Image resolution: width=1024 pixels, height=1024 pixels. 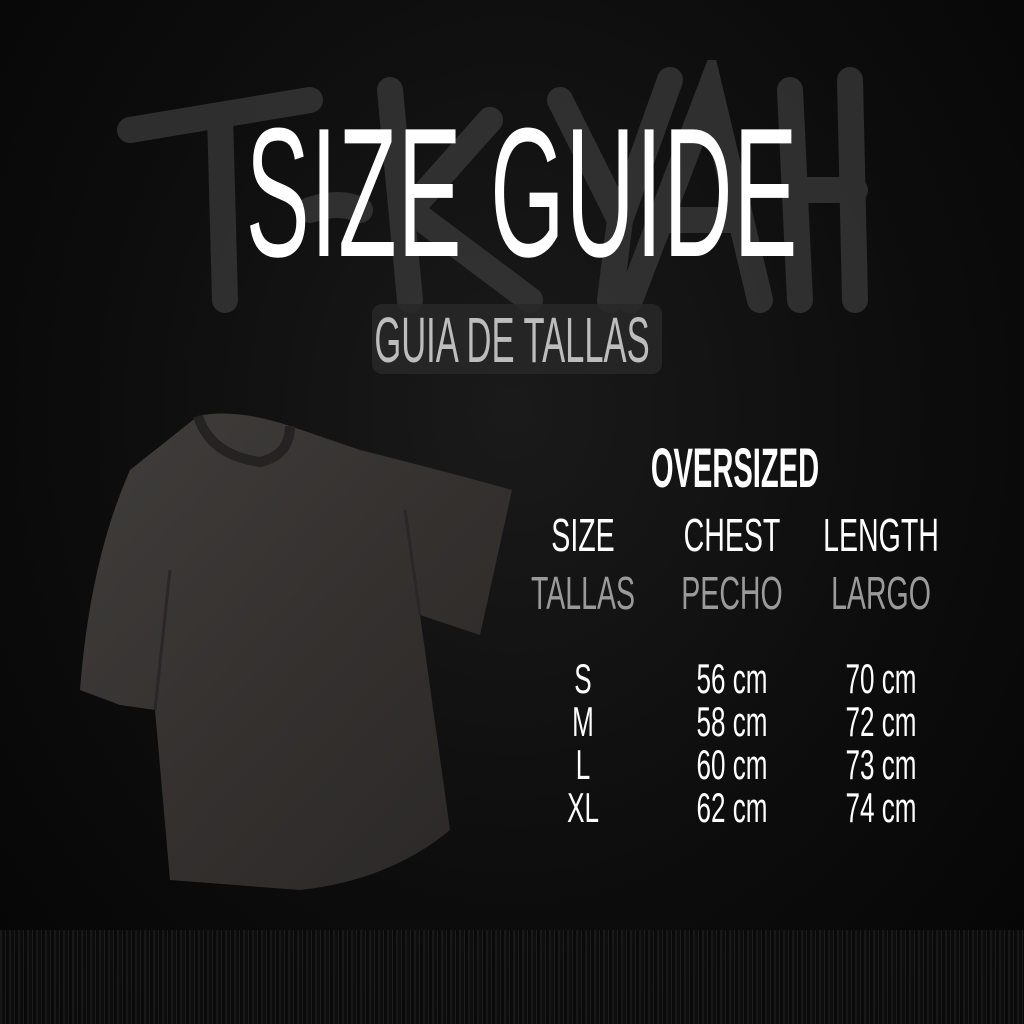 I want to click on subtitle-backdrop, so click(x=517, y=339).